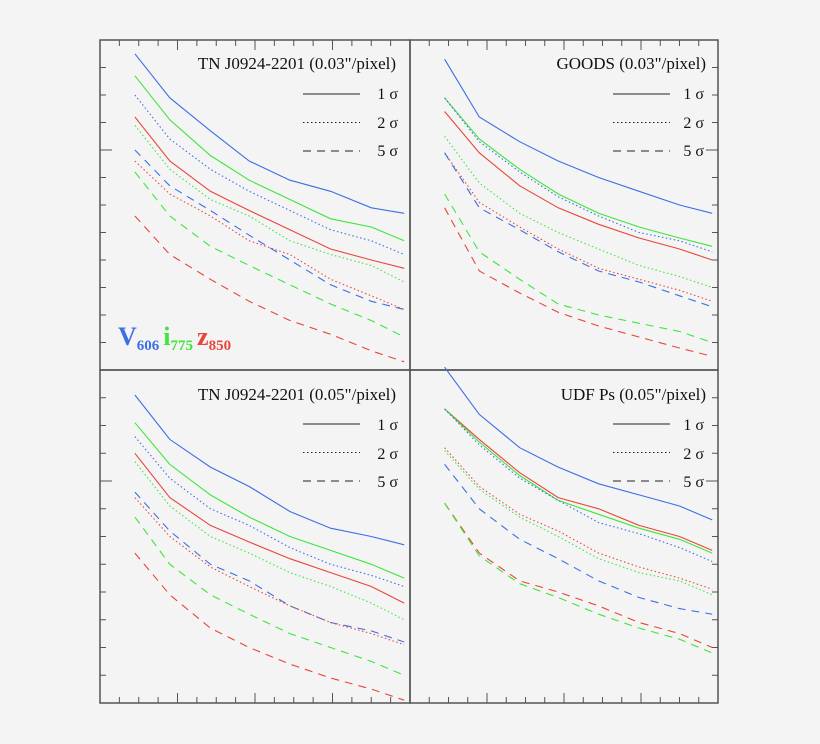 This screenshot has width=820, height=744. I want to click on band-label-i: i, so click(166, 336).